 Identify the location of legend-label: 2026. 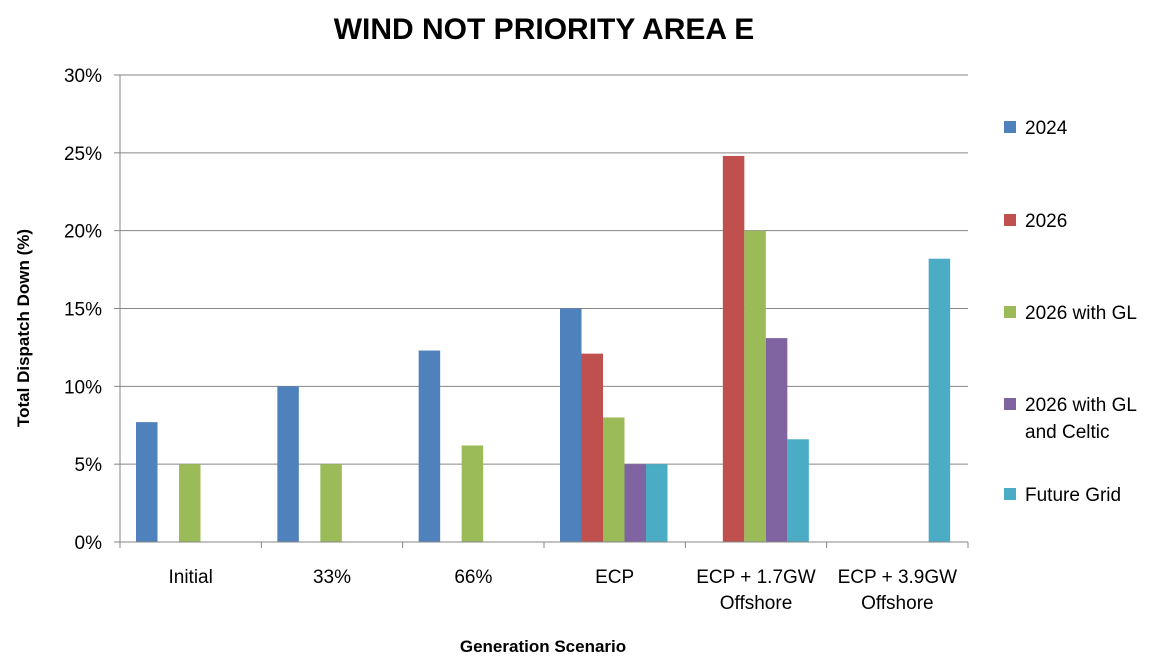
(1046, 221).